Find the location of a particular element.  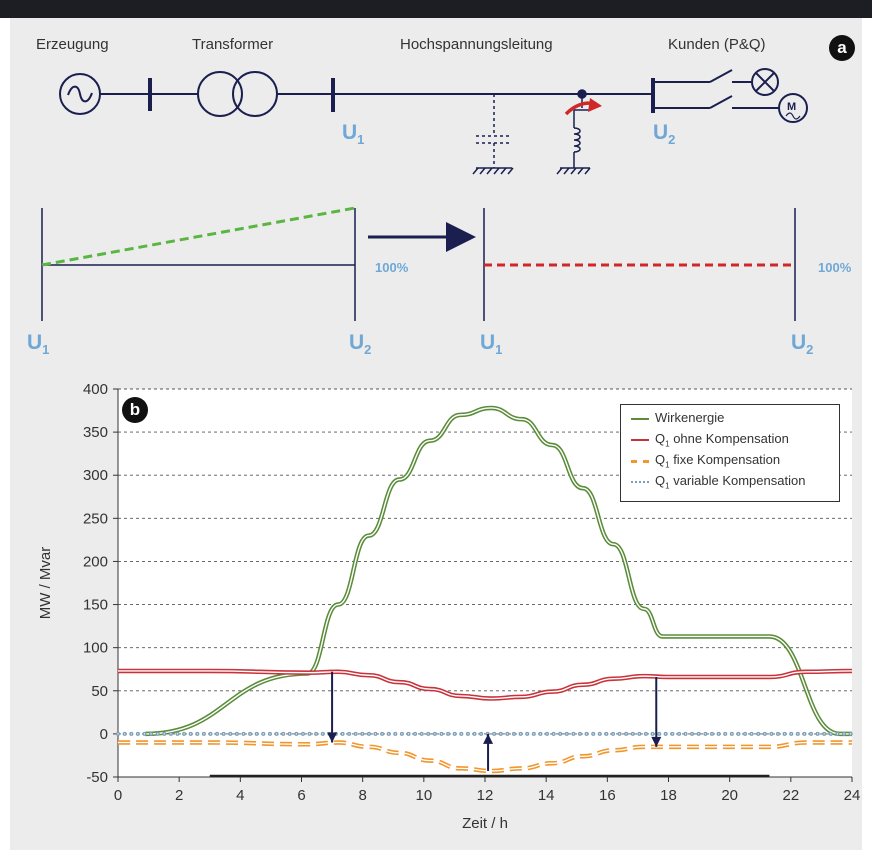

x-tick-label: 16 is located at coordinates (607, 795).